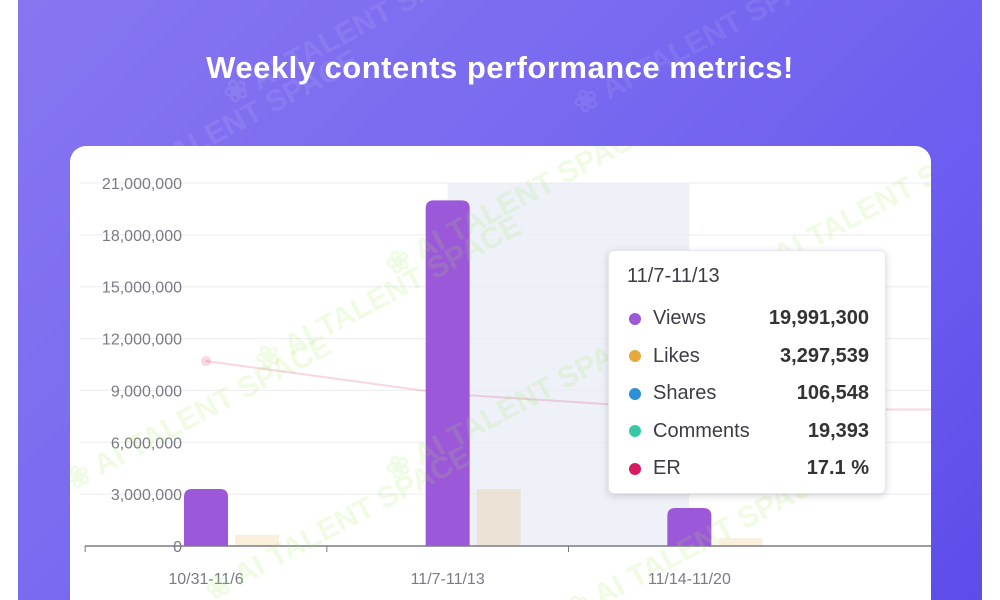 This screenshot has height=600, width=1000. I want to click on tooltip-row-comments: Comments 19,393, so click(747, 432).